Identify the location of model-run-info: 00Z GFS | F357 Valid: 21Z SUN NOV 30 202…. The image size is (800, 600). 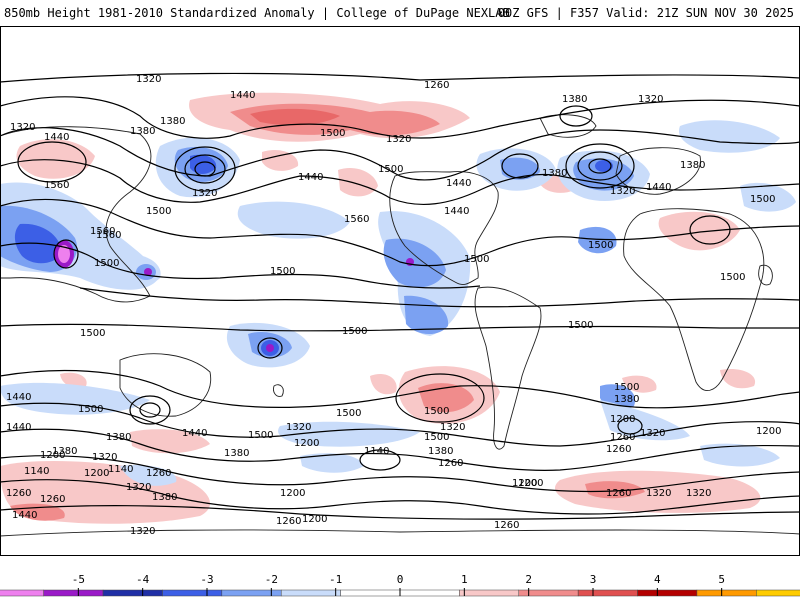
(645, 13).